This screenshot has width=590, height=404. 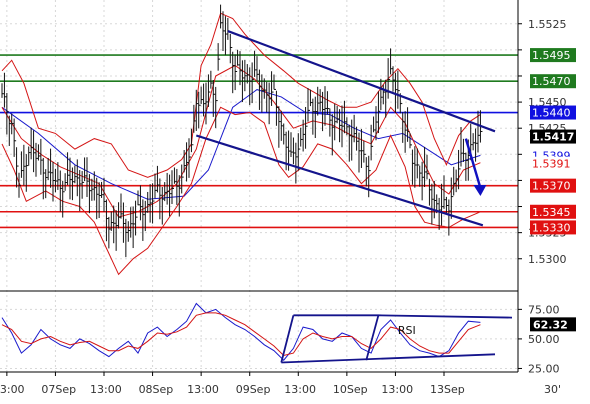 What do you see at coordinates (547, 259) in the screenshot?
I see `price-axis-label: 1.5300` at bounding box center [547, 259].